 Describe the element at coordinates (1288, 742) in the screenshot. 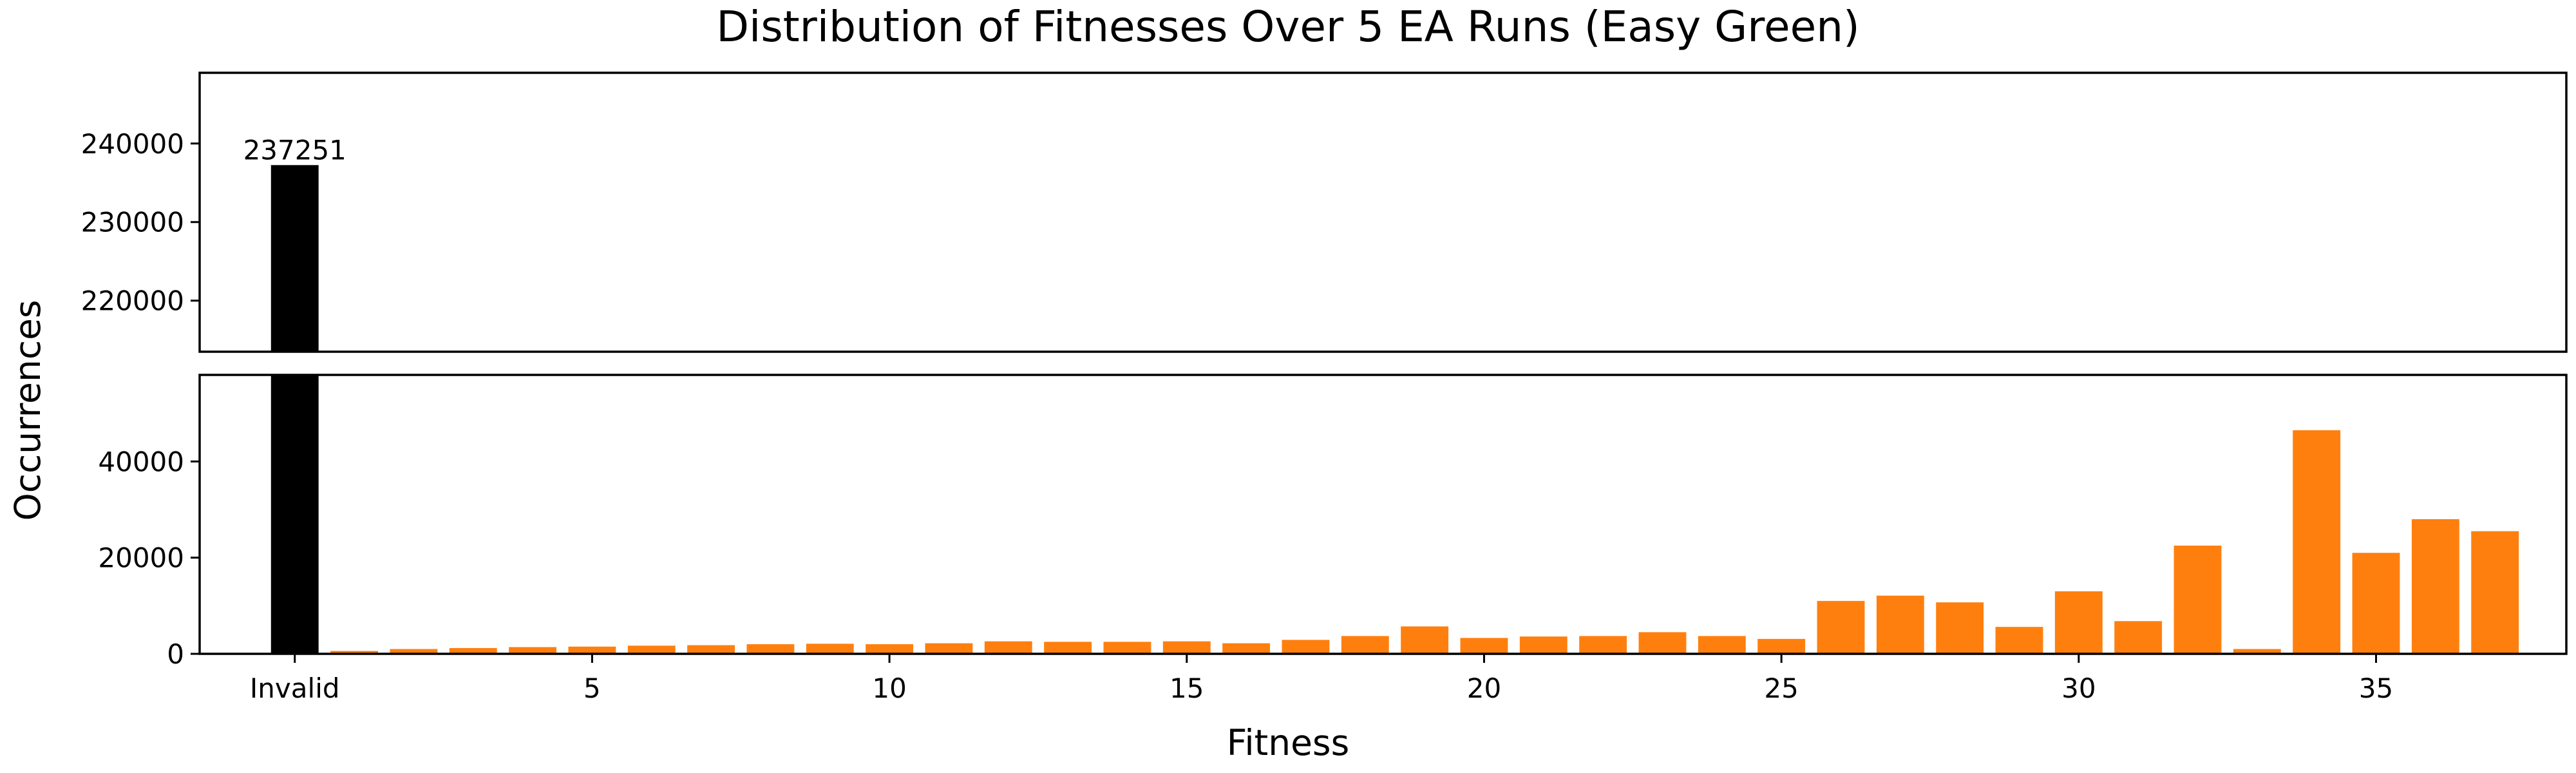

I see `x-axis-label: Fitness` at that location.